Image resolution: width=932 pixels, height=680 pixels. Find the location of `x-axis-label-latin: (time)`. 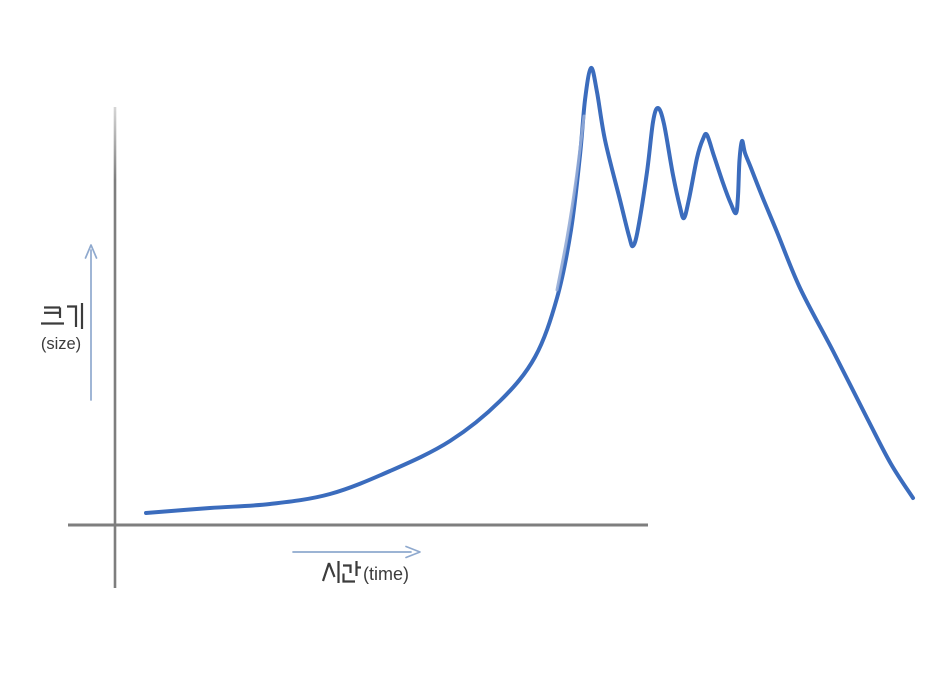

x-axis-label-latin: (time) is located at coordinates (386, 574).